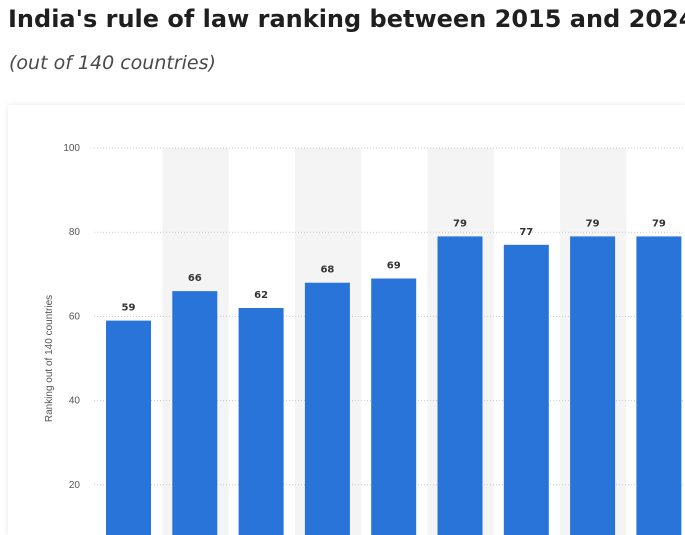  Describe the element at coordinates (327, 270) in the screenshot. I see `bar-data-label: 68` at that location.